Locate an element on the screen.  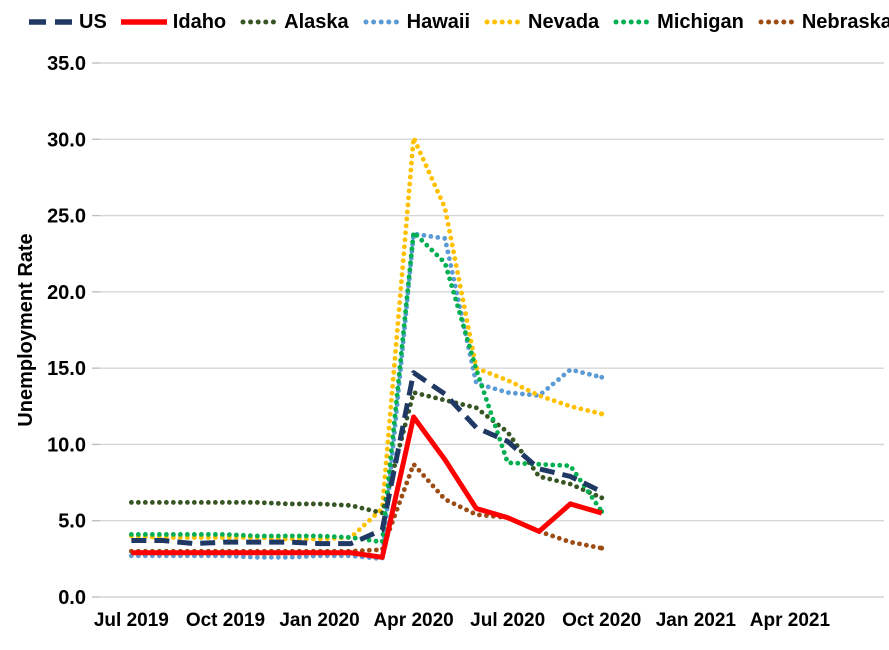
legend-item-nebraska: Nebraska is located at coordinates (823, 22).